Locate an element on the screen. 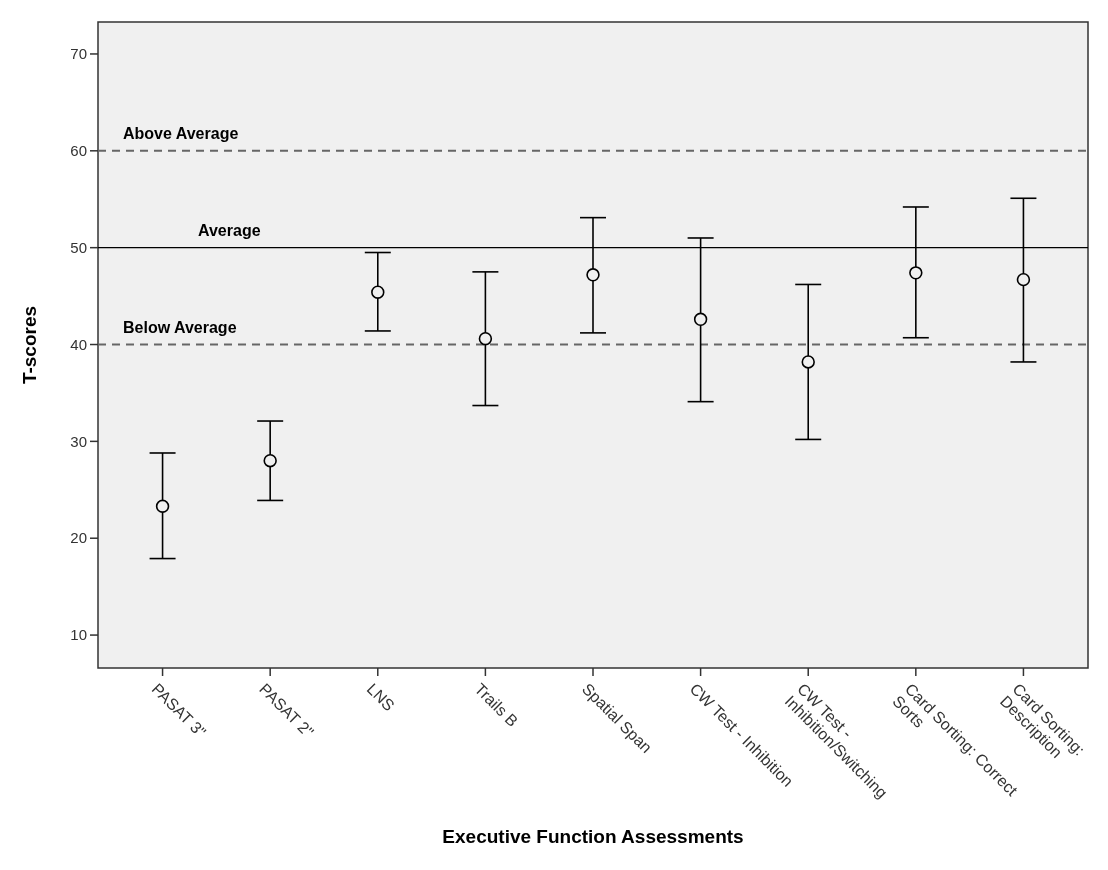 The height and width of the screenshot is (870, 1108). ref-line-label: Below Average is located at coordinates (180, 327).